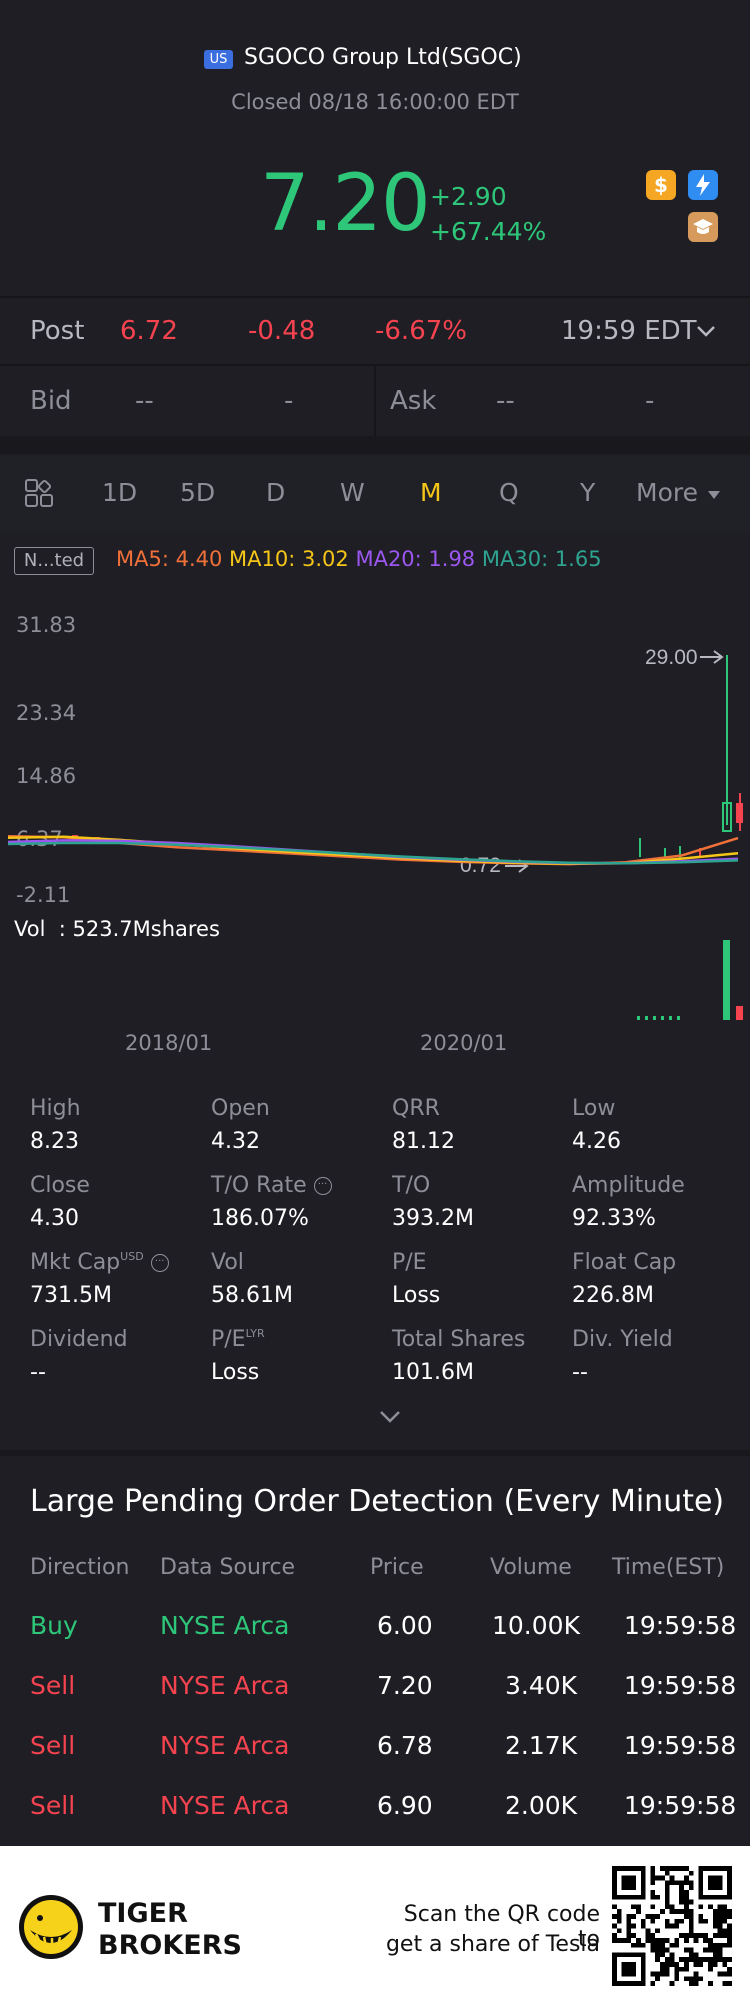  I want to click on last-price: 7.20, so click(345, 204).